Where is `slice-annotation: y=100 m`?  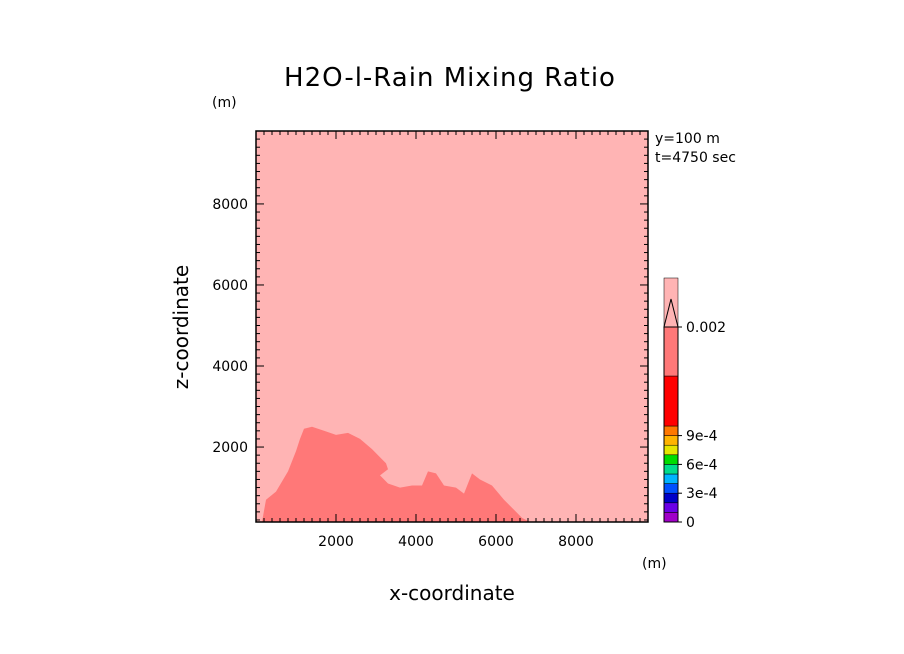
slice-annotation: y=100 m is located at coordinates (687, 139).